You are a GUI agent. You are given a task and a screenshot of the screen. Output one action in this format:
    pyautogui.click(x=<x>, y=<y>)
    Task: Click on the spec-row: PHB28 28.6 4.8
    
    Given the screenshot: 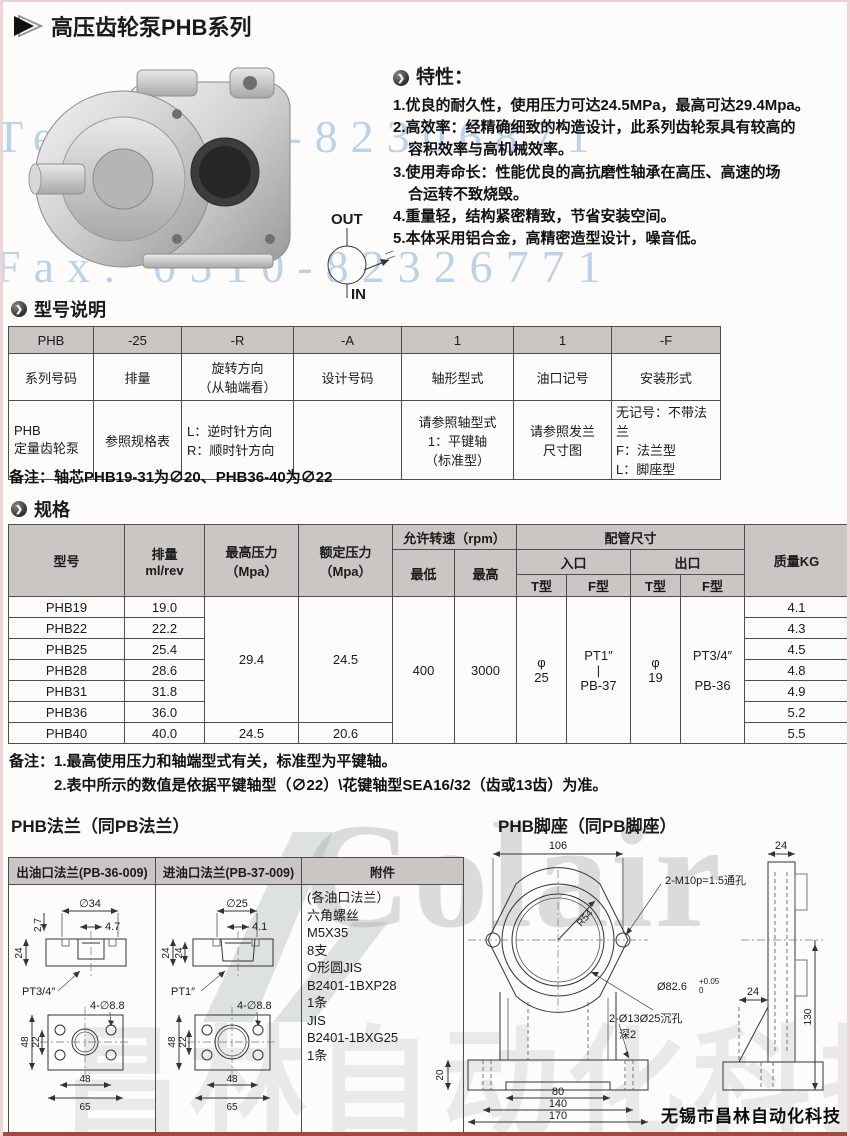 What is the action you would take?
    pyautogui.click(x=427, y=670)
    